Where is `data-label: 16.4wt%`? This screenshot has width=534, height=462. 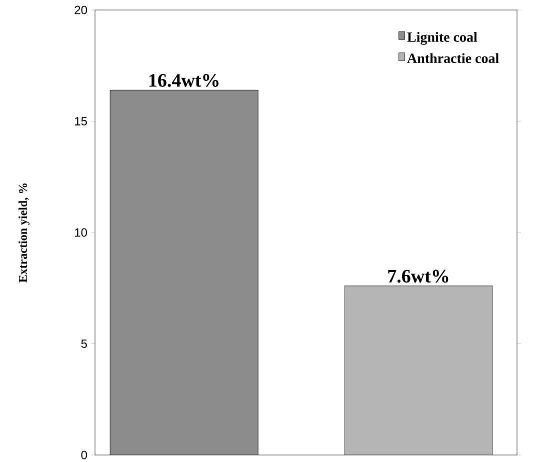 data-label: 16.4wt% is located at coordinates (183, 80).